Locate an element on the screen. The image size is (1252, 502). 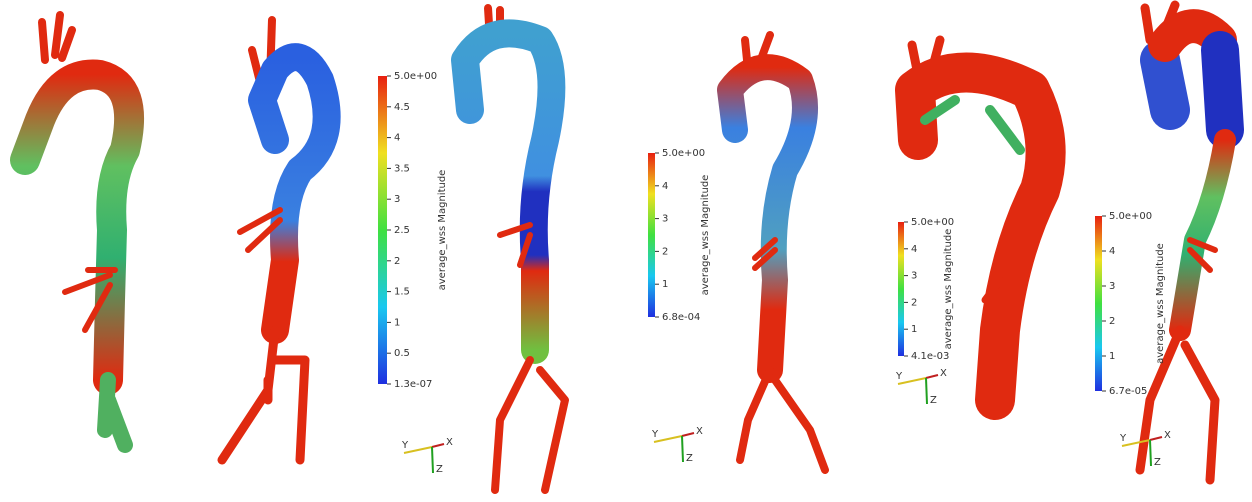
colorbar-tick-label: 4.5 is located at coordinates (402, 107).